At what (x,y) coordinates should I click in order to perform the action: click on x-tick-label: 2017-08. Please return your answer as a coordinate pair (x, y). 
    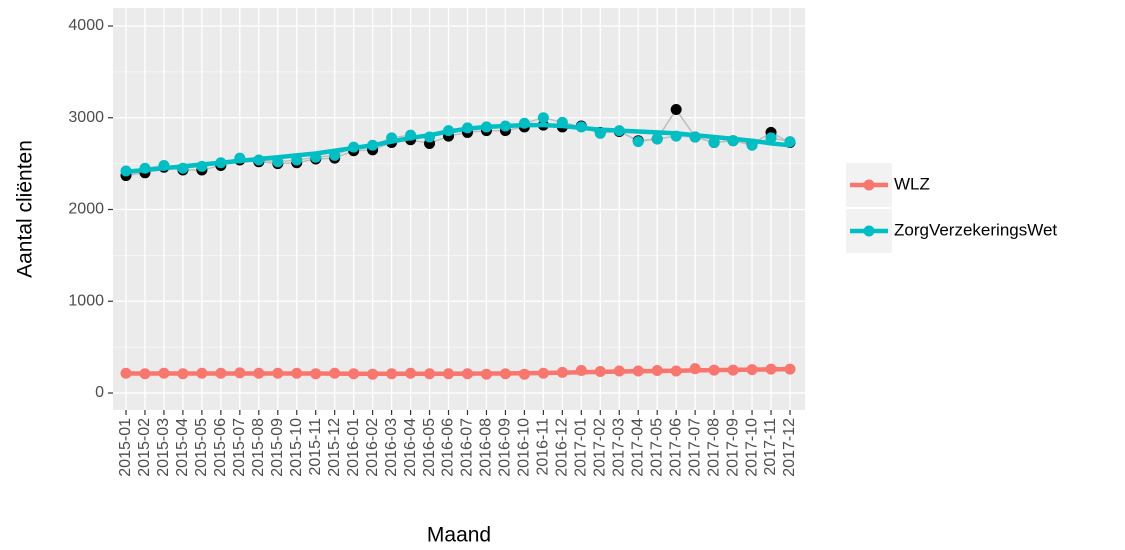
    Looking at the image, I should click on (713, 447).